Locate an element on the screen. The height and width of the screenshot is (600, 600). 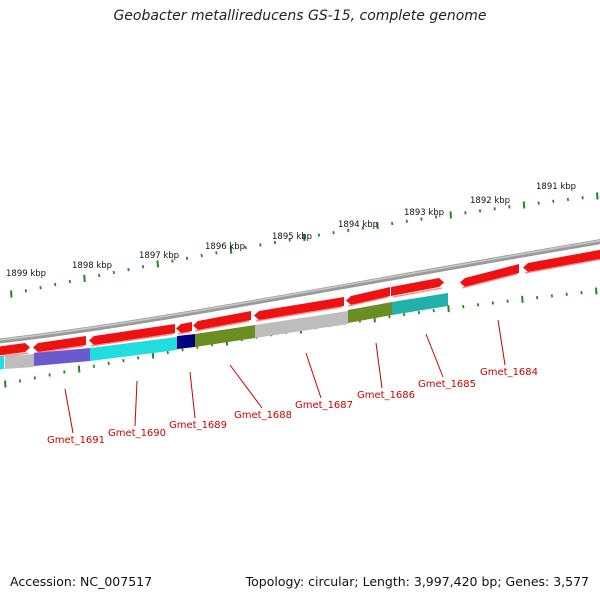
gene-label: Gmet_1684 is located at coordinates (509, 372).